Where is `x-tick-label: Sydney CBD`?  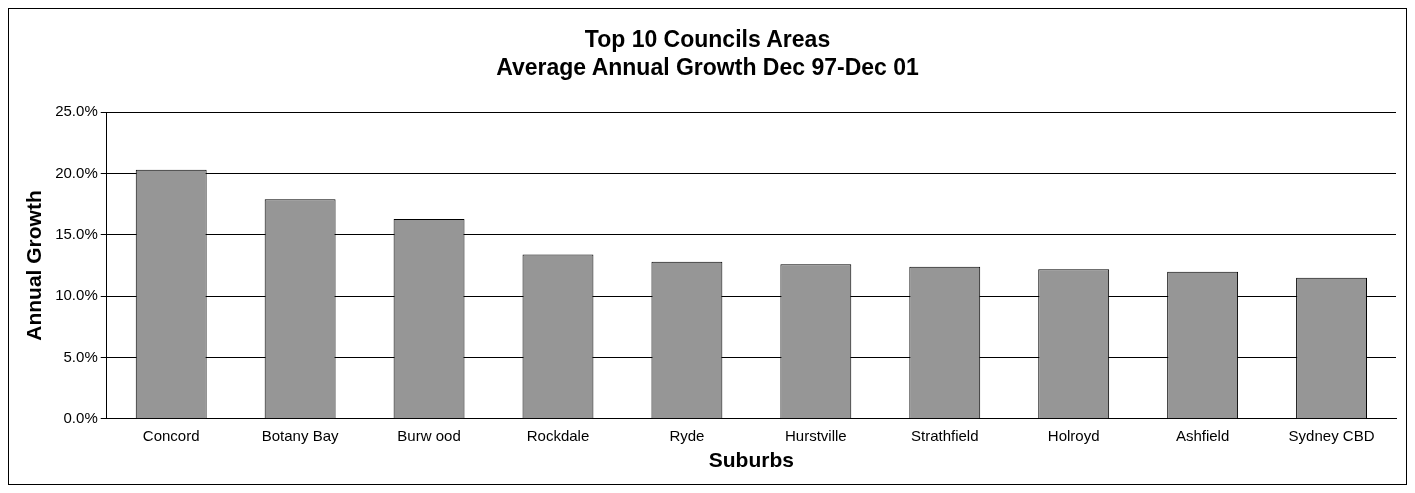 x-tick-label: Sydney CBD is located at coordinates (1331, 435).